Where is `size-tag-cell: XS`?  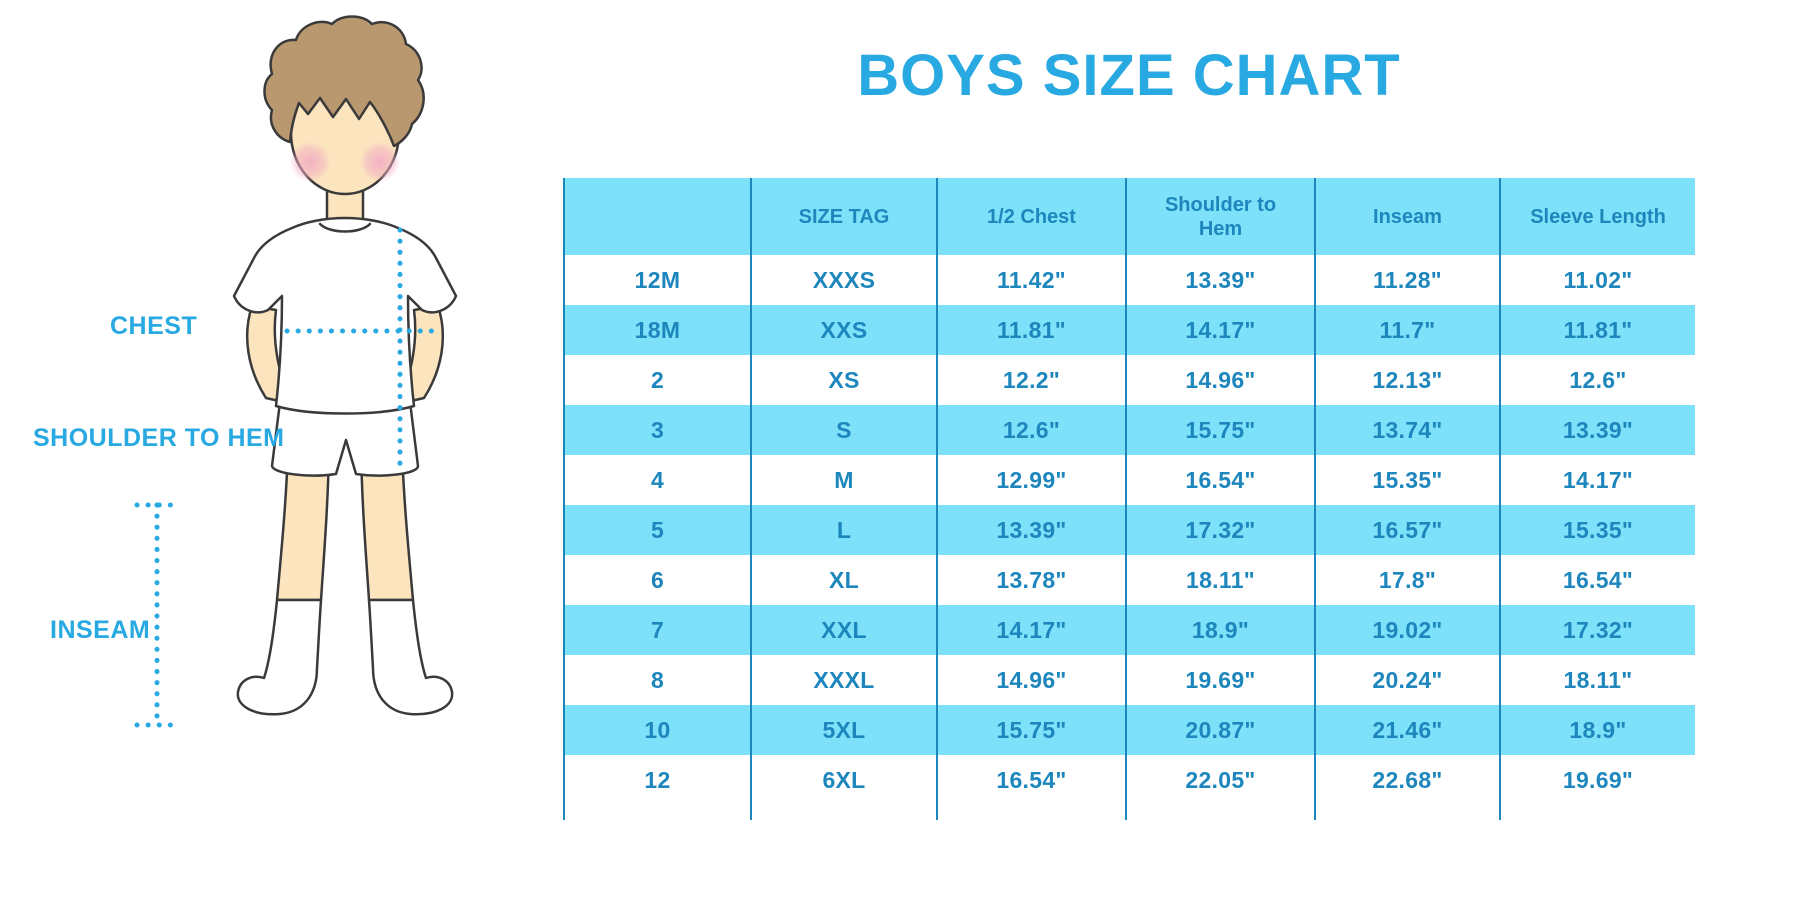 size-tag-cell: XS is located at coordinates (845, 380).